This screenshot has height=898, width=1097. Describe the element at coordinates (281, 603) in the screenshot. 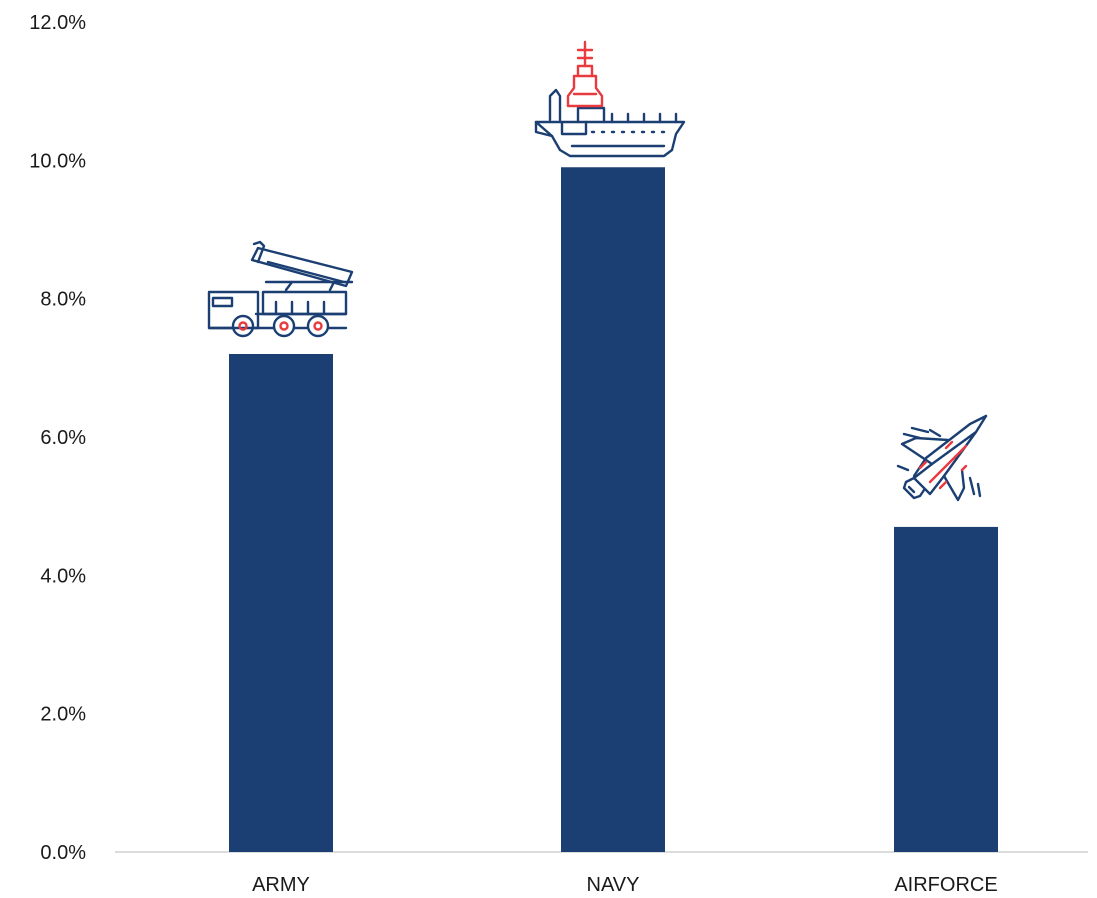

I see `bar-army` at that location.